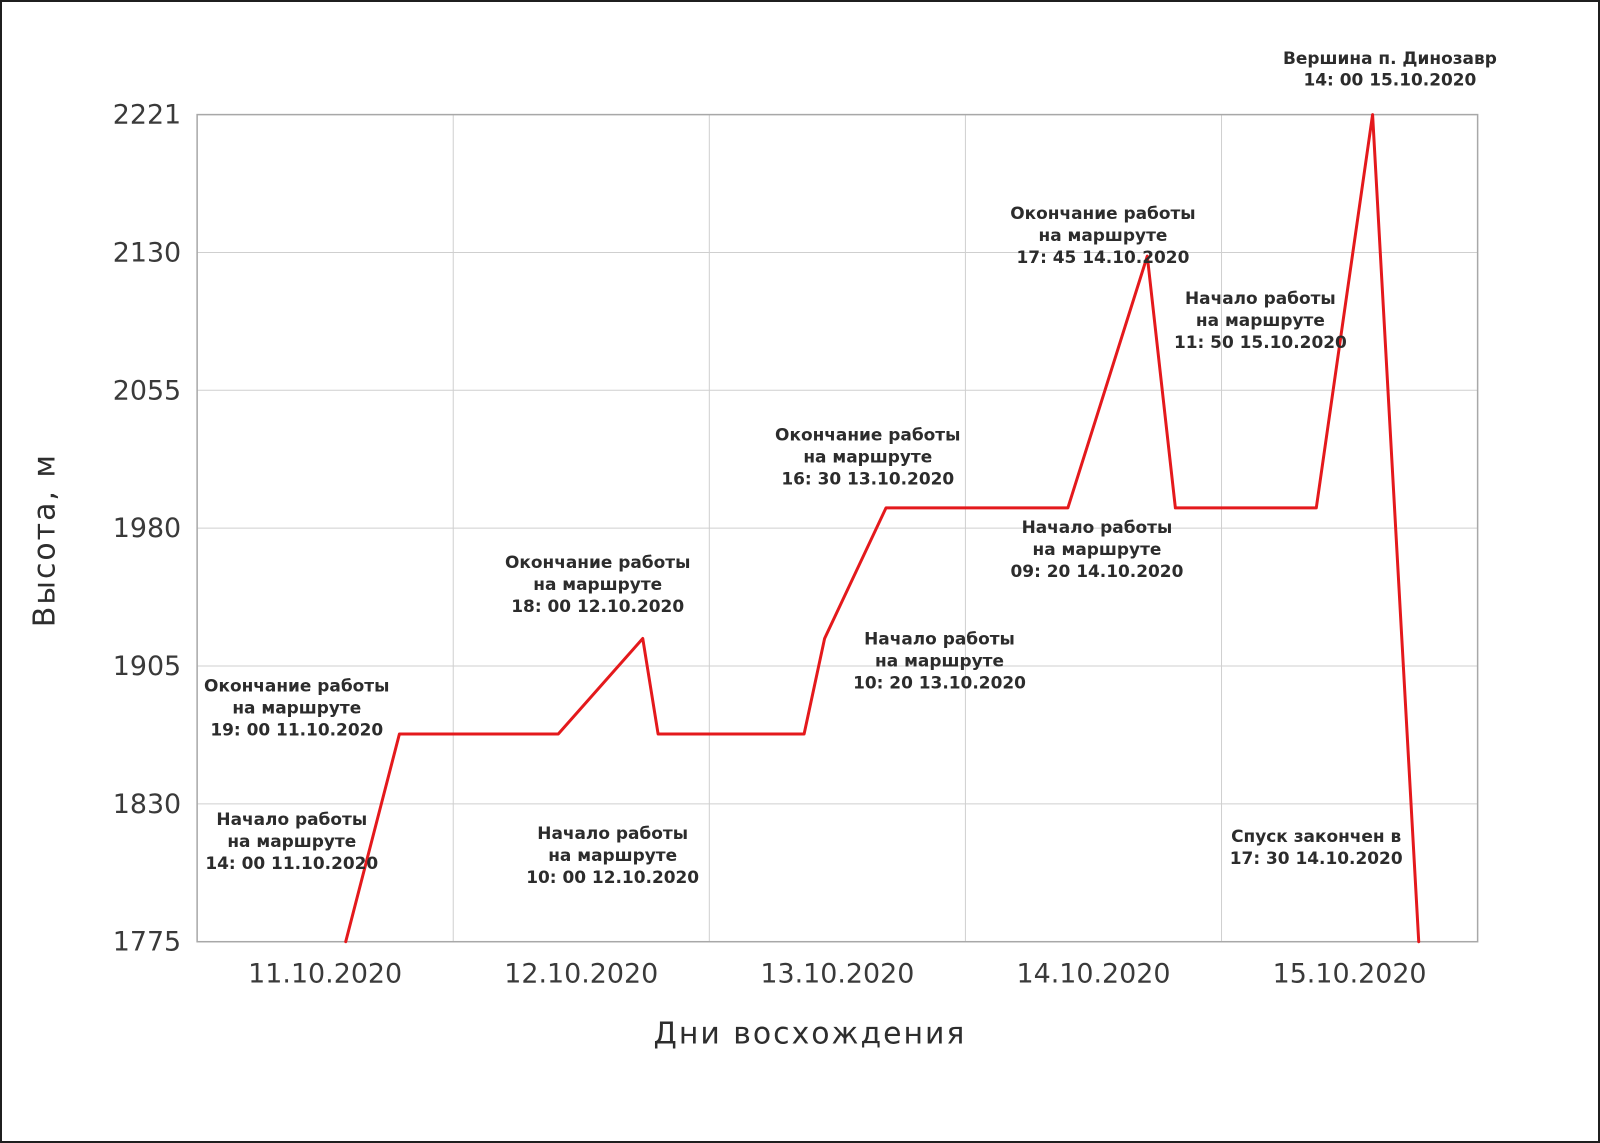 The image size is (1600, 1143). Describe the element at coordinates (147, 942) in the screenshot. I see `y-tick-label: 1775` at that location.